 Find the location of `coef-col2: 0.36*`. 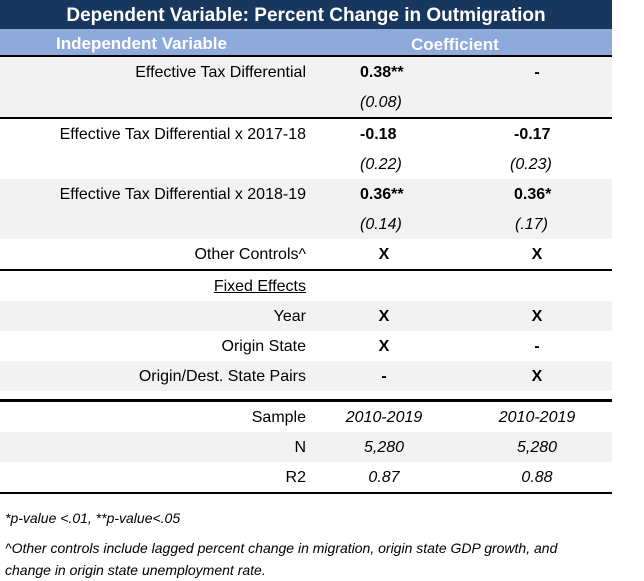

coef-col2: 0.36* is located at coordinates (533, 194).